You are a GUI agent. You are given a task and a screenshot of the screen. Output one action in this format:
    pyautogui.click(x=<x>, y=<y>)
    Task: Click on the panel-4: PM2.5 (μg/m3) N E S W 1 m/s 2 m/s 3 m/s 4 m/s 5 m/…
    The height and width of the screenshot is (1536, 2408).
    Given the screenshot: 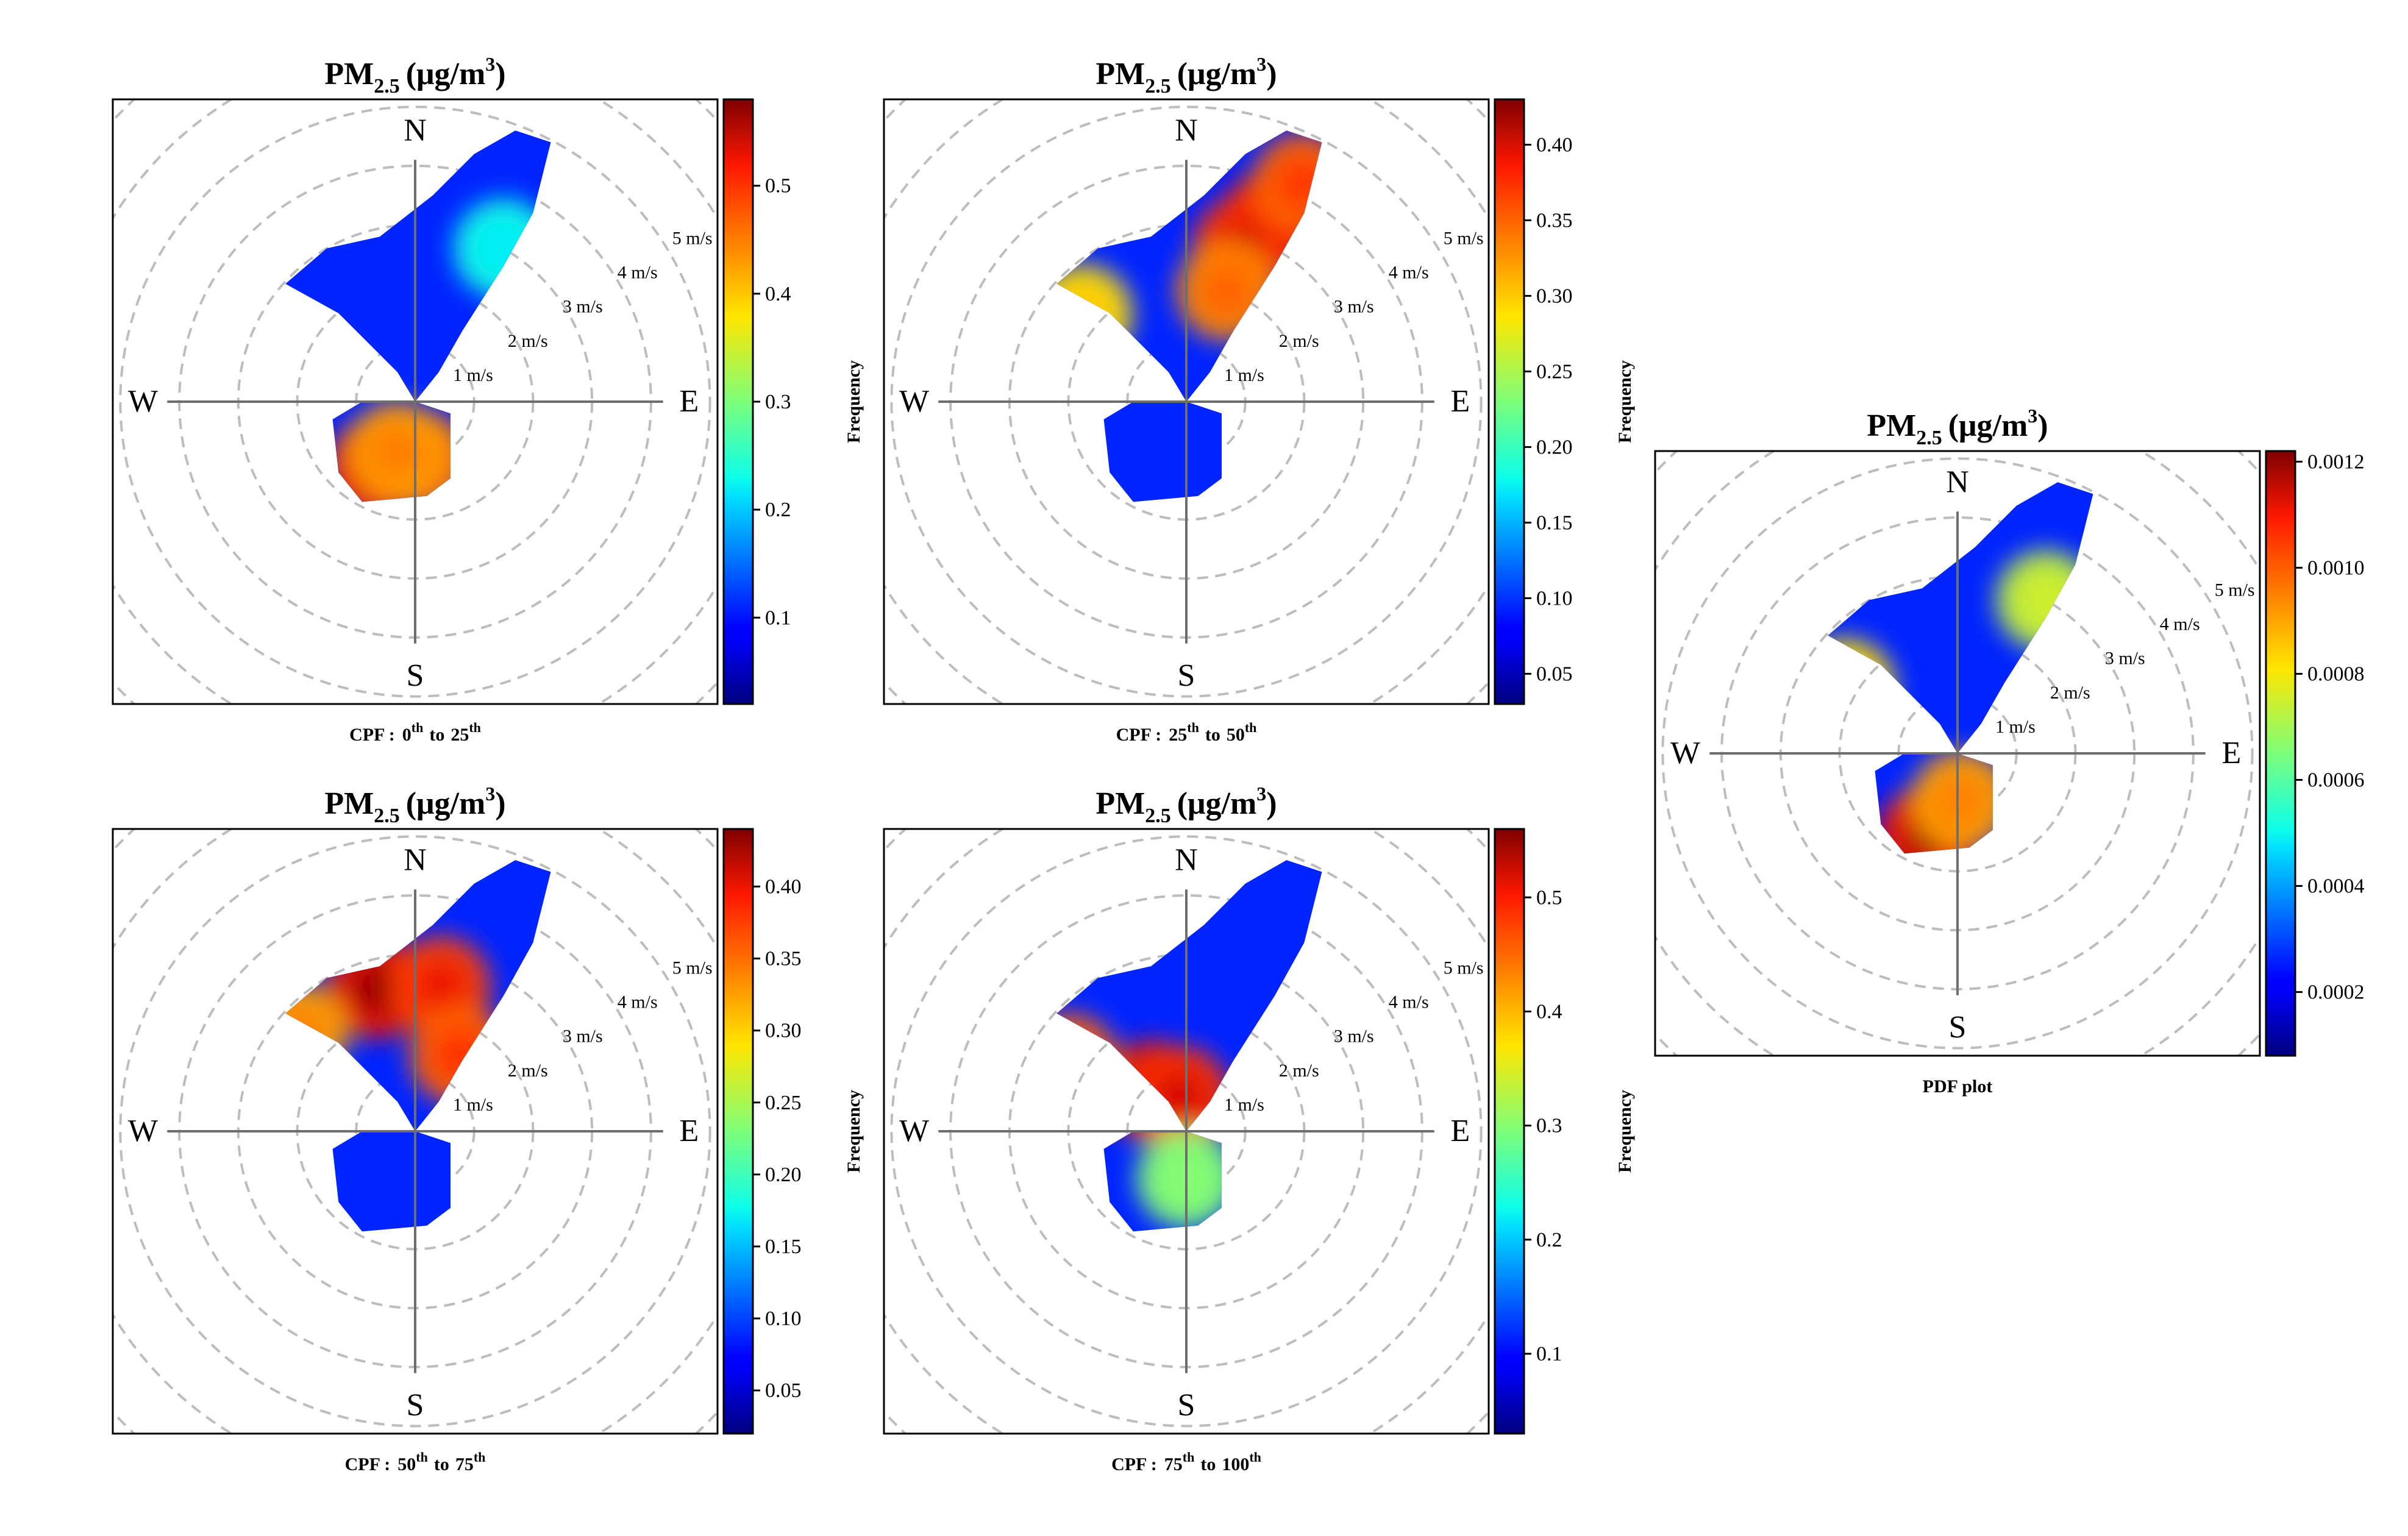 What is the action you would take?
    pyautogui.click(x=1259, y=1128)
    